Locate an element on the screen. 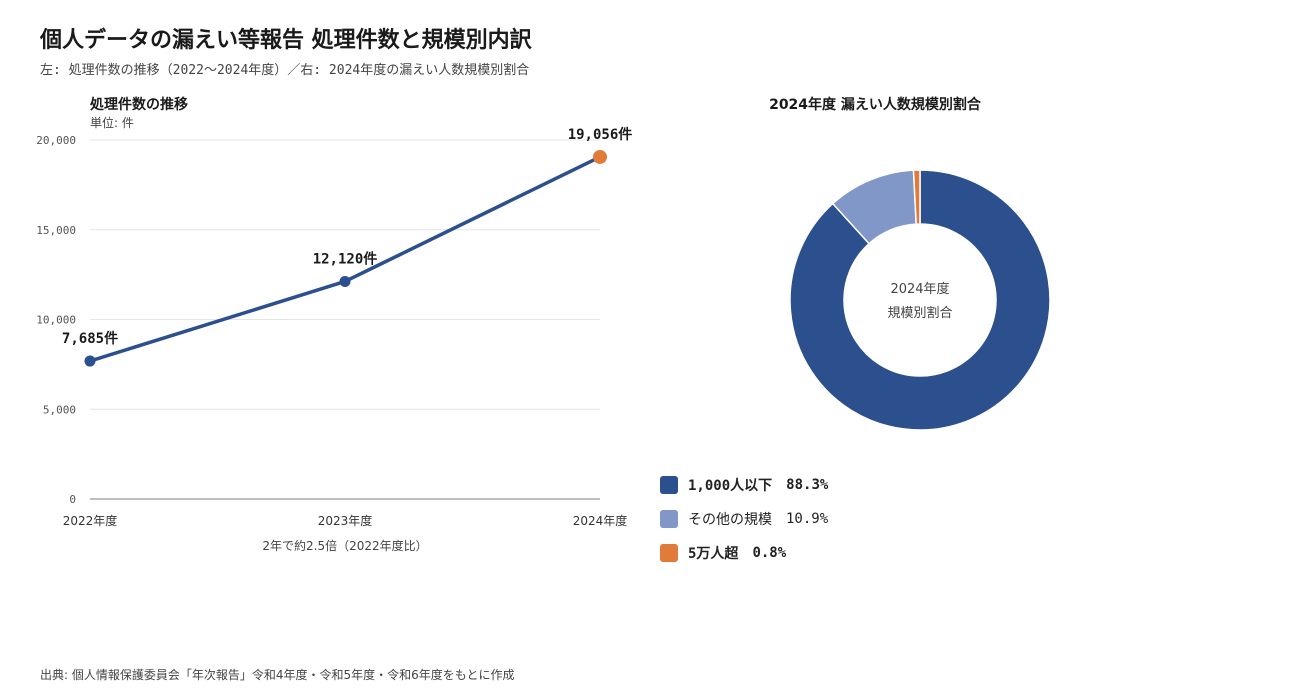 This screenshot has height=700, width=1300. line-chart-title: 処理件数の推移 is located at coordinates (138, 104).